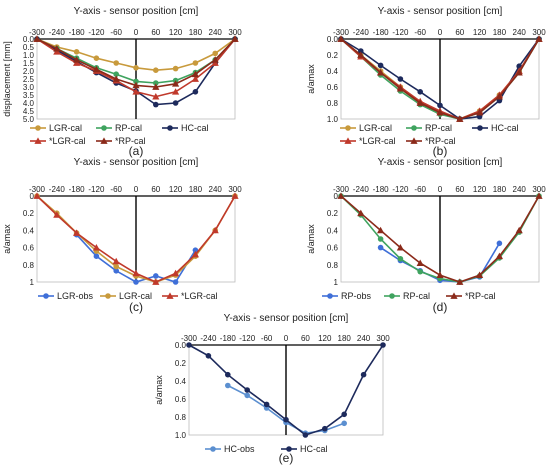  I want to click on panel-label: (a), so click(136, 151).